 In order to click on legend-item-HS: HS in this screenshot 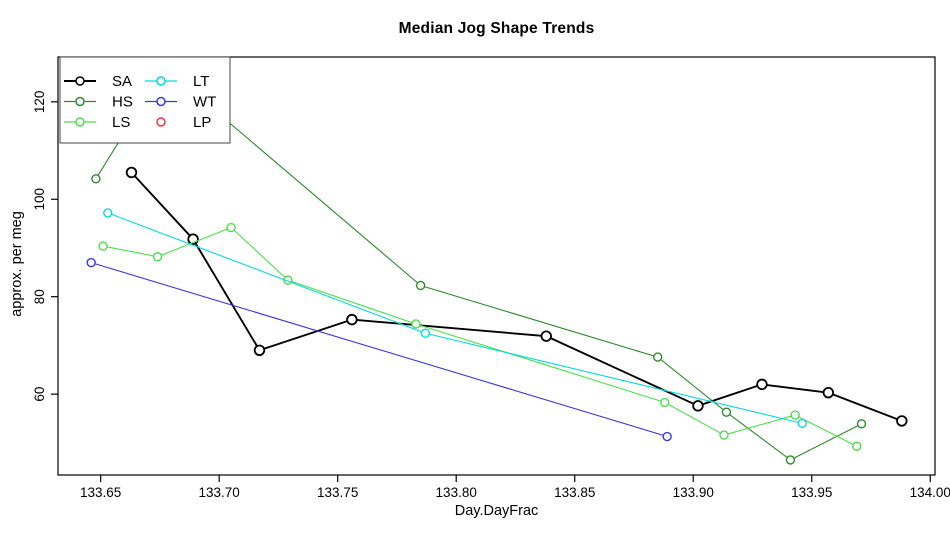, I will do `click(98, 102)`.